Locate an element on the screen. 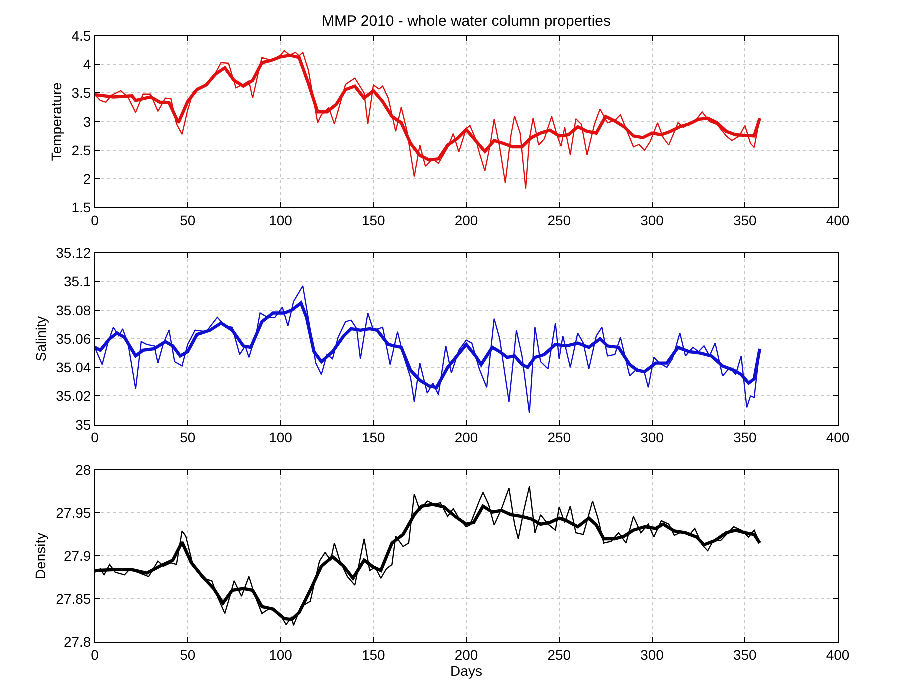 The width and height of the screenshot is (908, 692). y-tick-label: 35.02 is located at coordinates (74, 396).